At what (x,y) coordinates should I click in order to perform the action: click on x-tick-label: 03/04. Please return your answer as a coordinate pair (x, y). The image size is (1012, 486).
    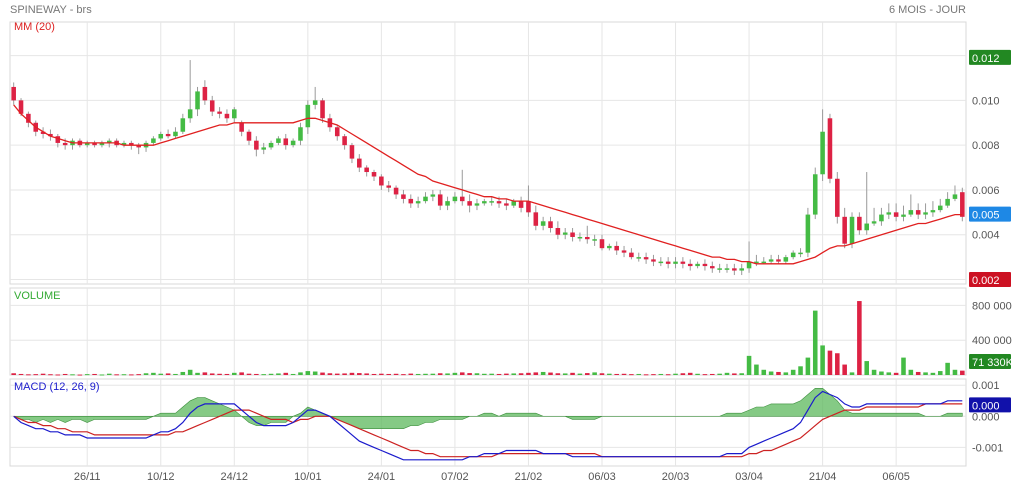
    Looking at the image, I should click on (749, 477).